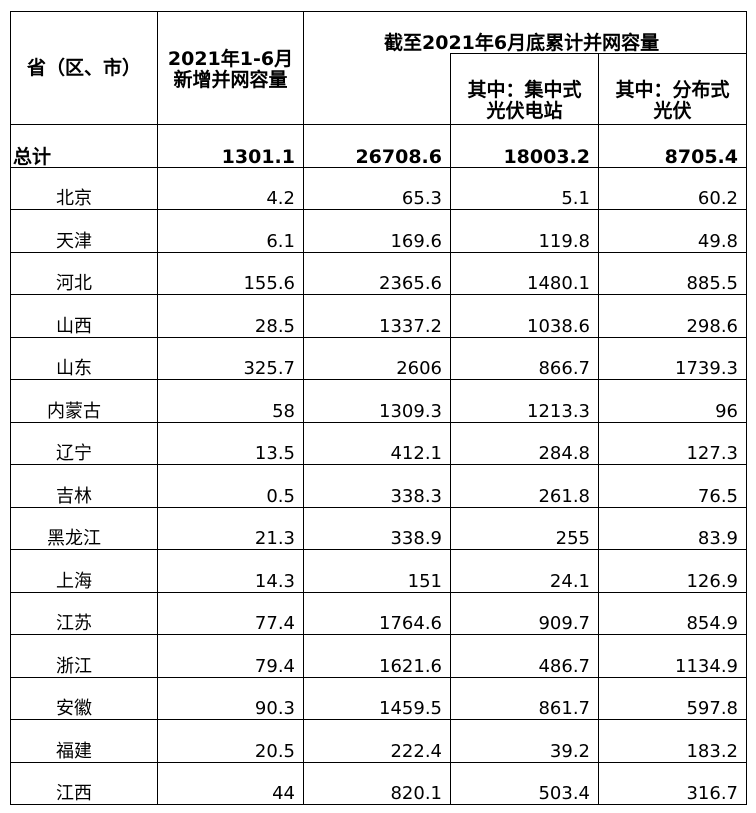  I want to click on new-capacity-value: 44, so click(230, 783).